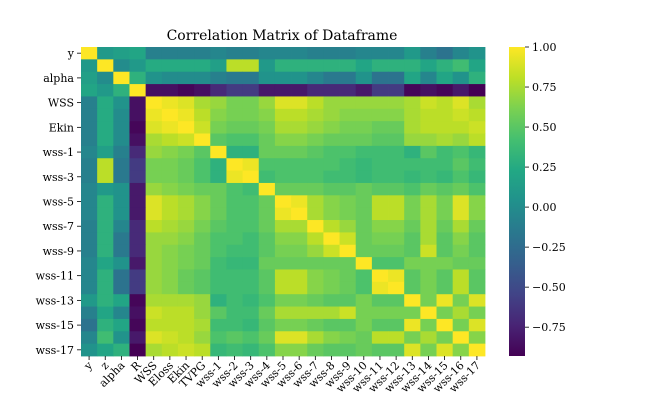  What do you see at coordinates (61, 103) in the screenshot?
I see `y-tick-label: WSS` at bounding box center [61, 103].